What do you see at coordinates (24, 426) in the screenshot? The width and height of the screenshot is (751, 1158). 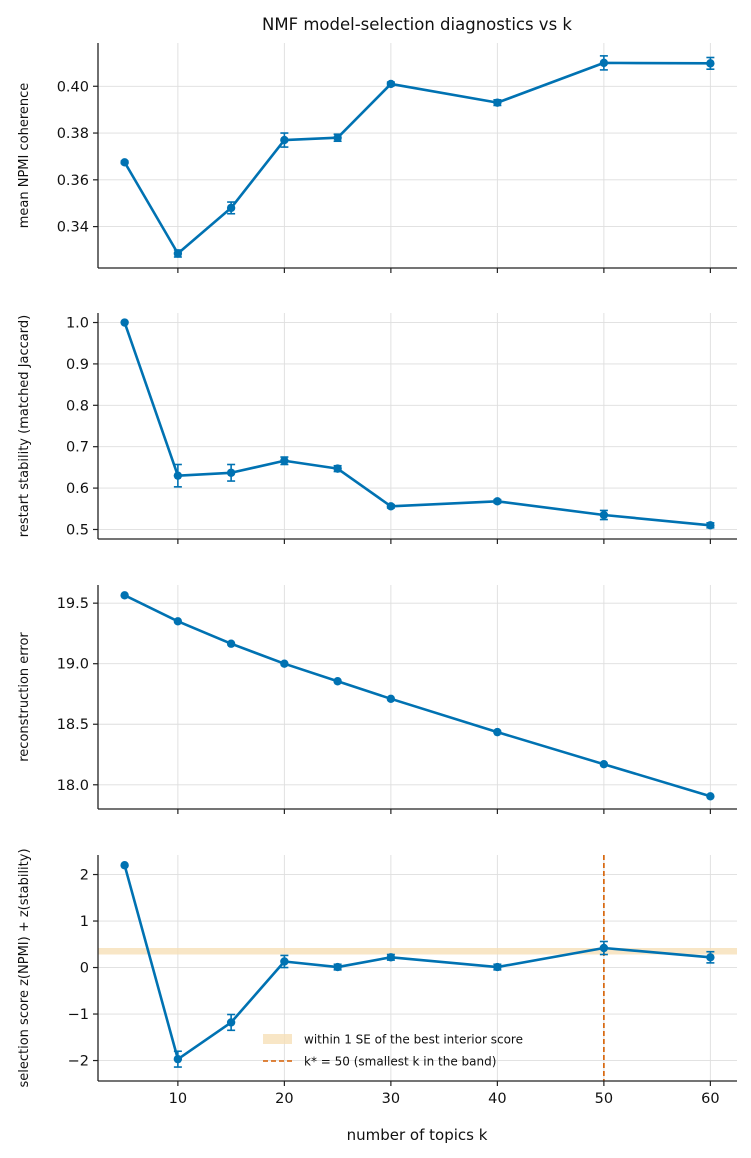 I see `y-axis-label: restart stability (matched Jaccard)` at bounding box center [24, 426].